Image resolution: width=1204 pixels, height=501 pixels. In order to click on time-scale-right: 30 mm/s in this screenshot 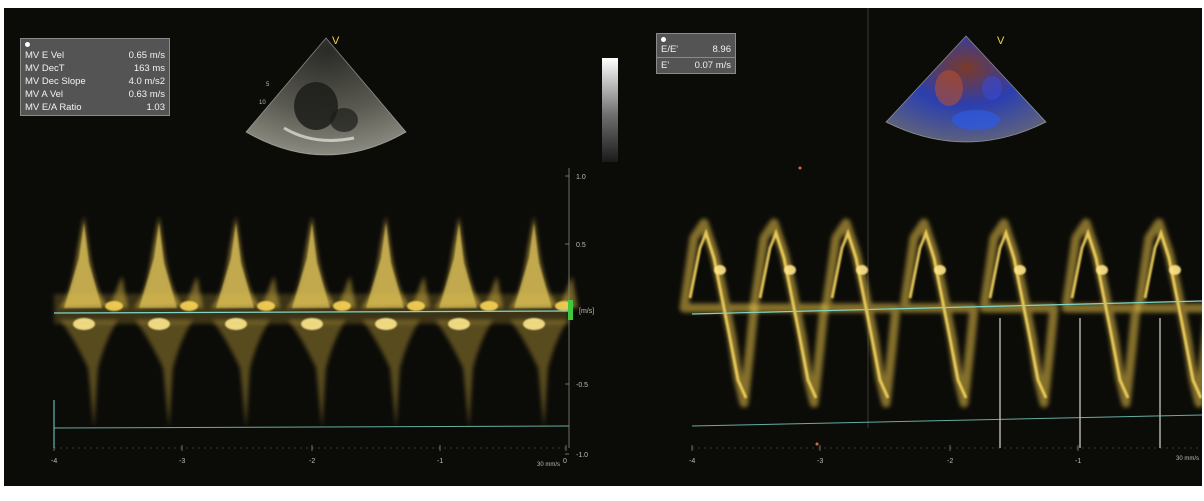, I will do `click(1187, 459)`.